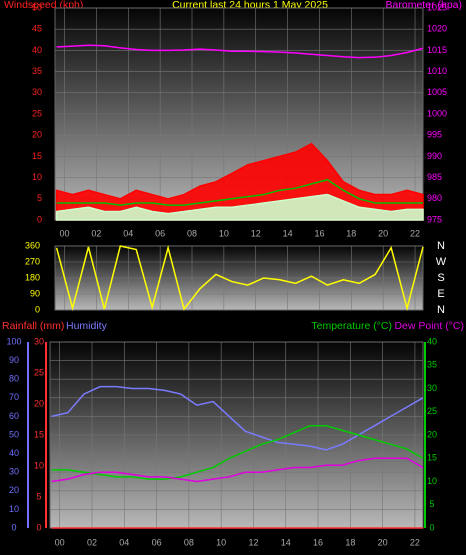 This screenshot has width=466, height=555. What do you see at coordinates (434, 198) in the screenshot?
I see `y2-tick-label: 980` at bounding box center [434, 198].